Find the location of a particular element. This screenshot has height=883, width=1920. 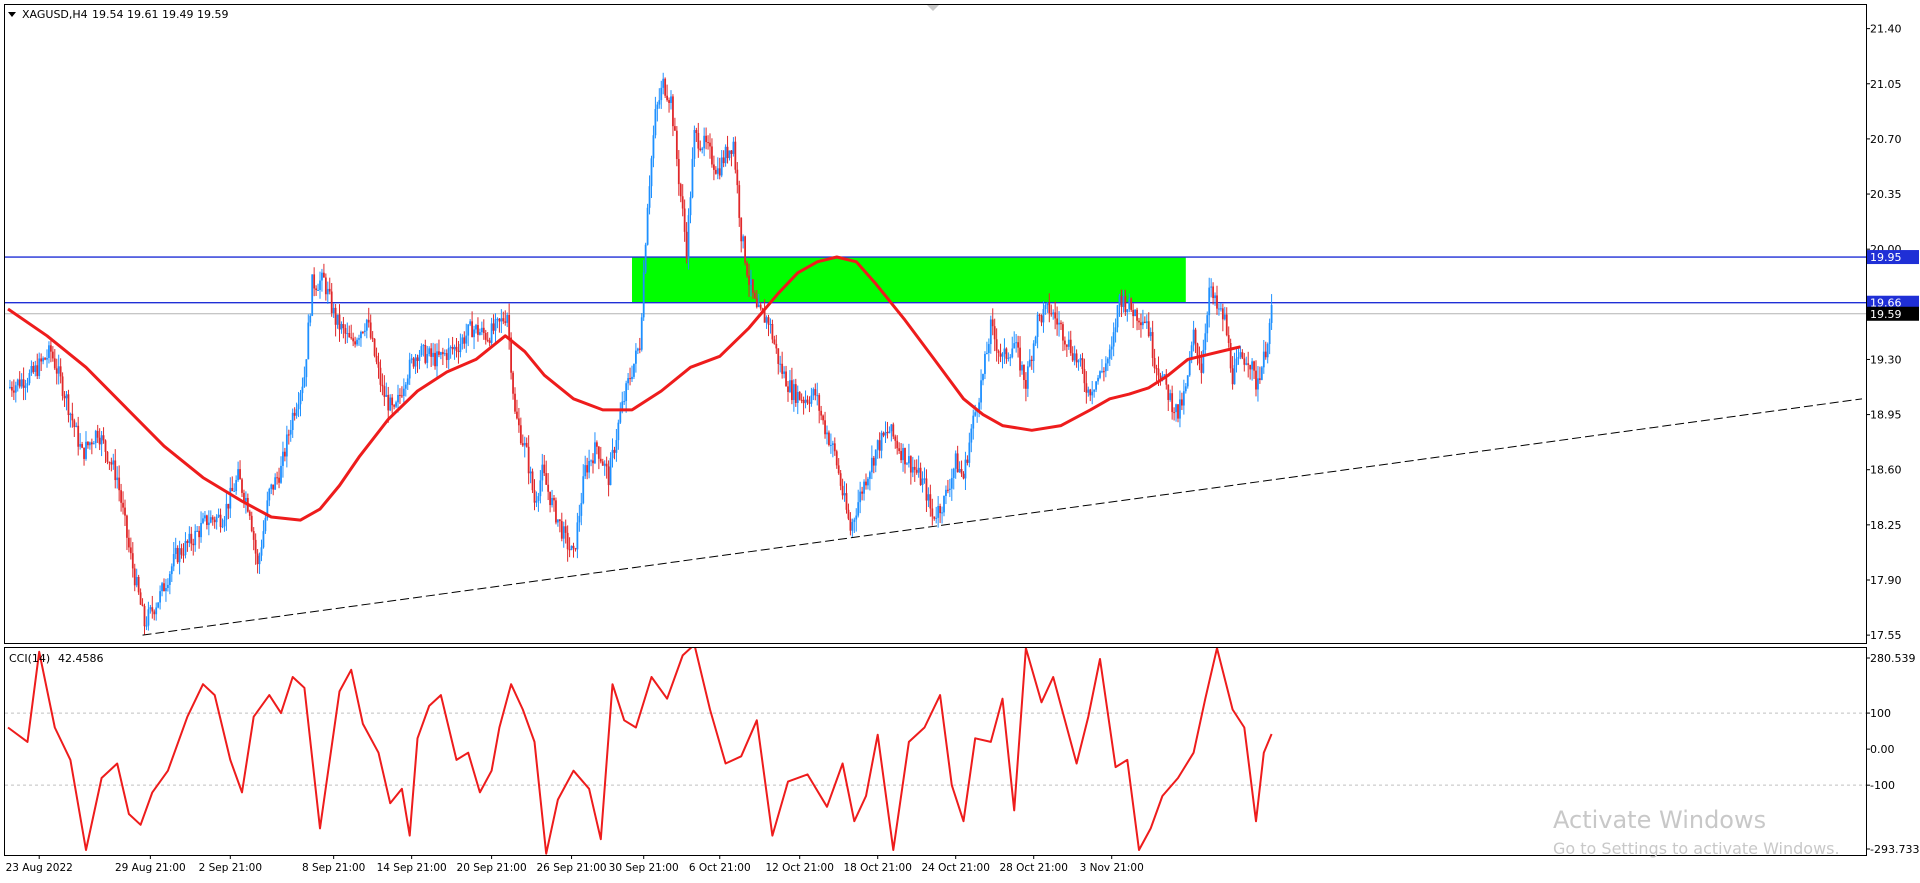

price-tick-label: 17.90 is located at coordinates (1886, 580).